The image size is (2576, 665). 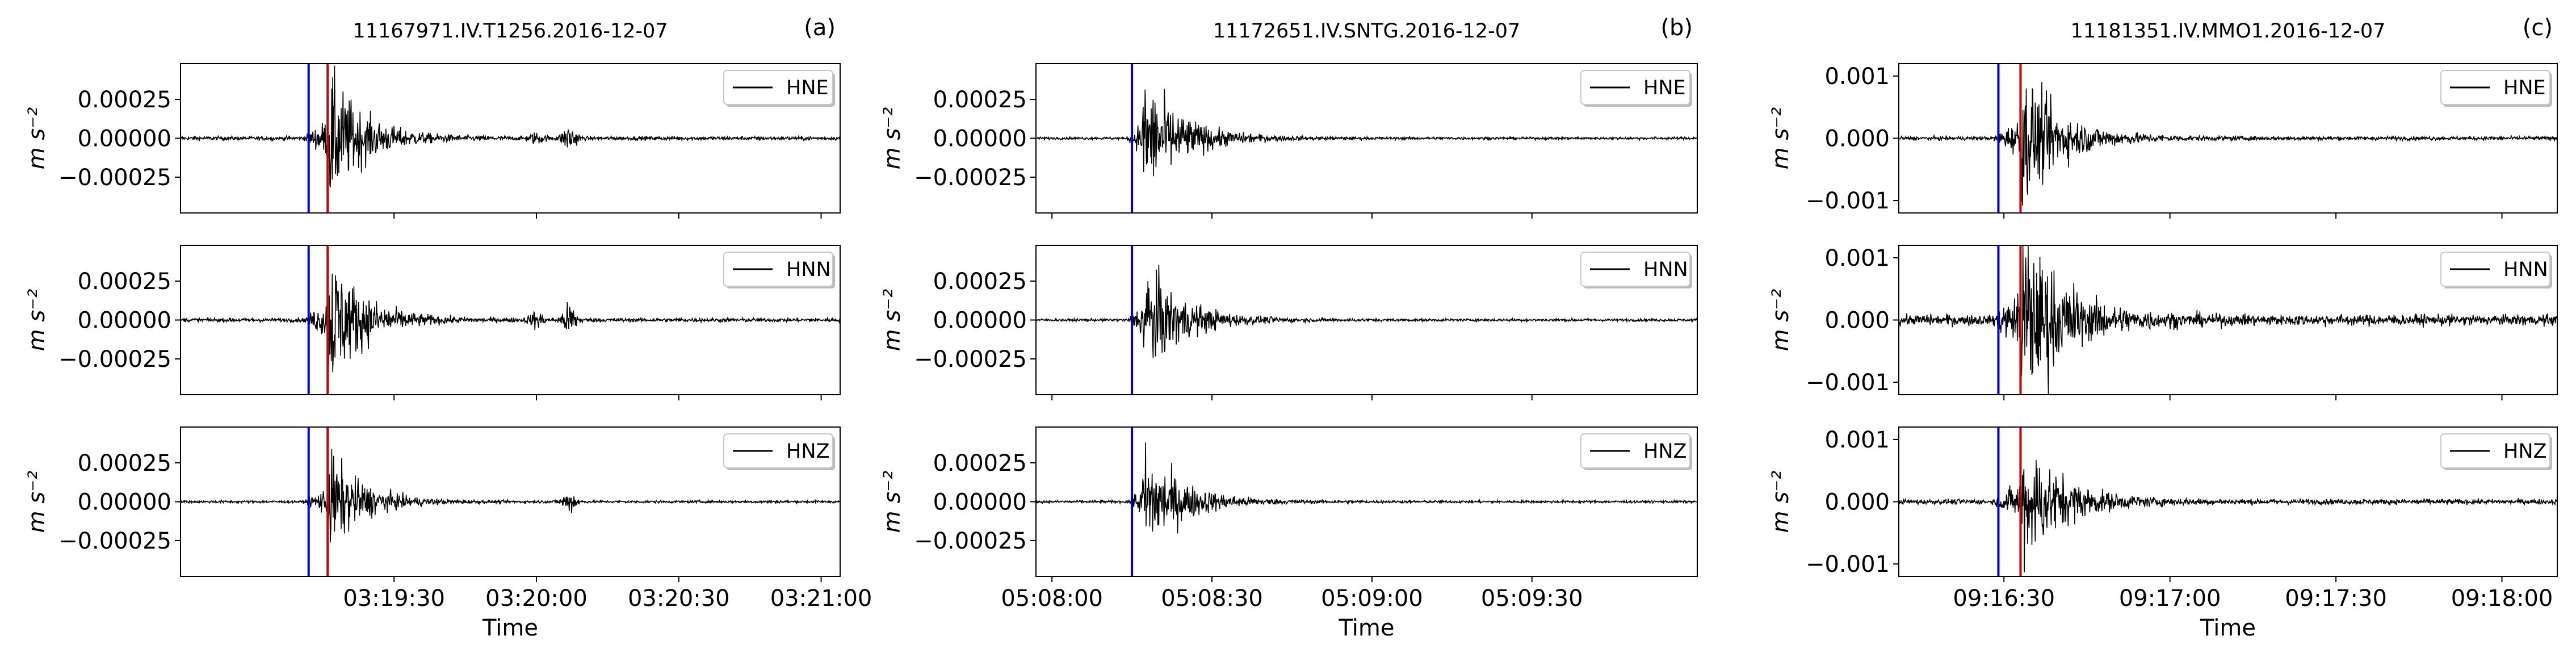 I want to click on panel-label: (a), so click(x=820, y=28).